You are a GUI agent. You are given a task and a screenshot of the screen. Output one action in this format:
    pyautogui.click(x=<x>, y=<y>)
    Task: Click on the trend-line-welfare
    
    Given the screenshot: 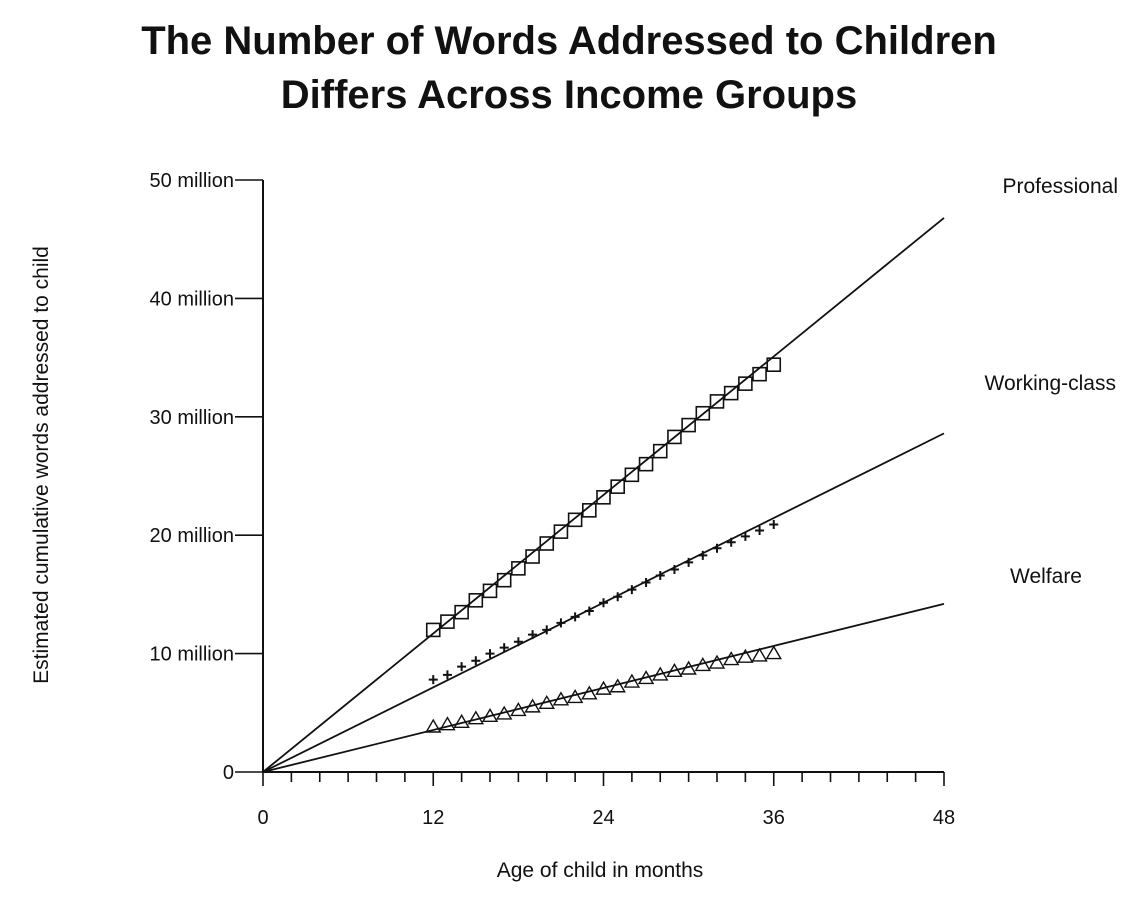 What is the action you would take?
    pyautogui.click(x=603, y=687)
    